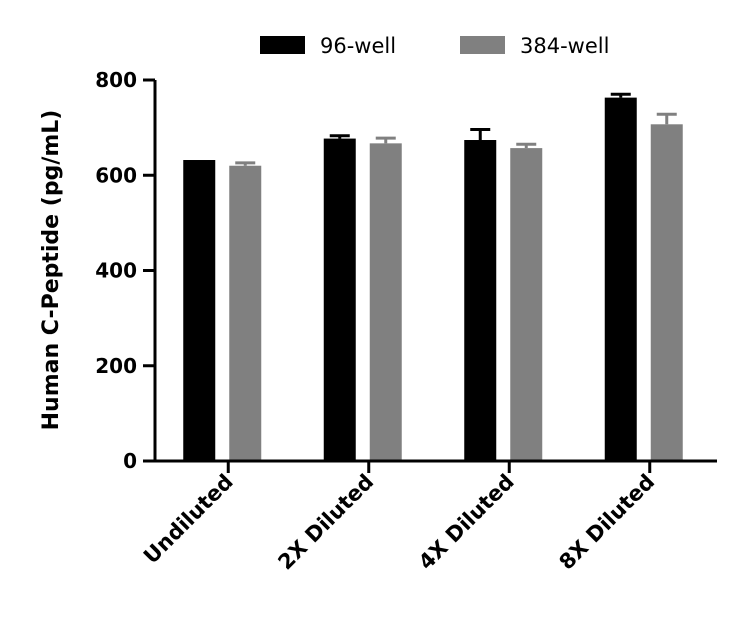 The height and width of the screenshot is (626, 750). What do you see at coordinates (51, 270) in the screenshot?
I see `y-axis-label: Human C-Peptide (pg/mL)` at bounding box center [51, 270].